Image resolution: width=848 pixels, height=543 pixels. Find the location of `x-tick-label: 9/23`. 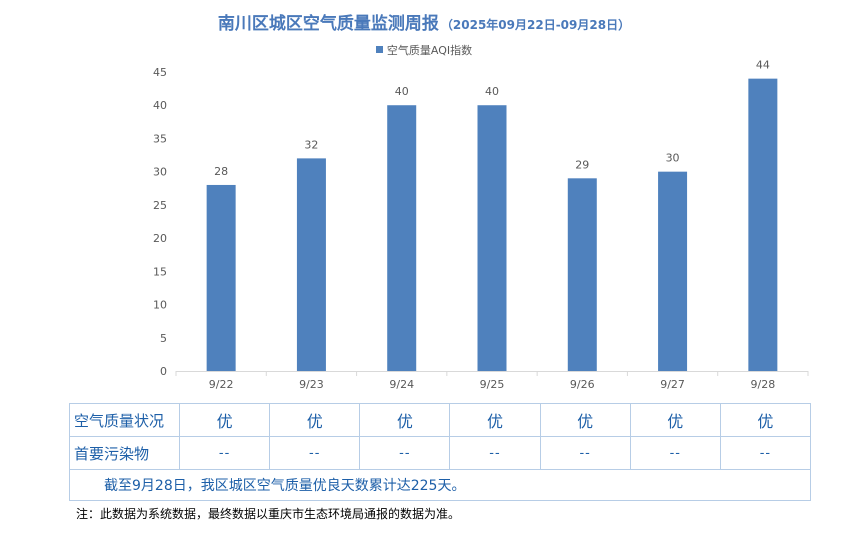

x-tick-label: 9/23 is located at coordinates (311, 384).